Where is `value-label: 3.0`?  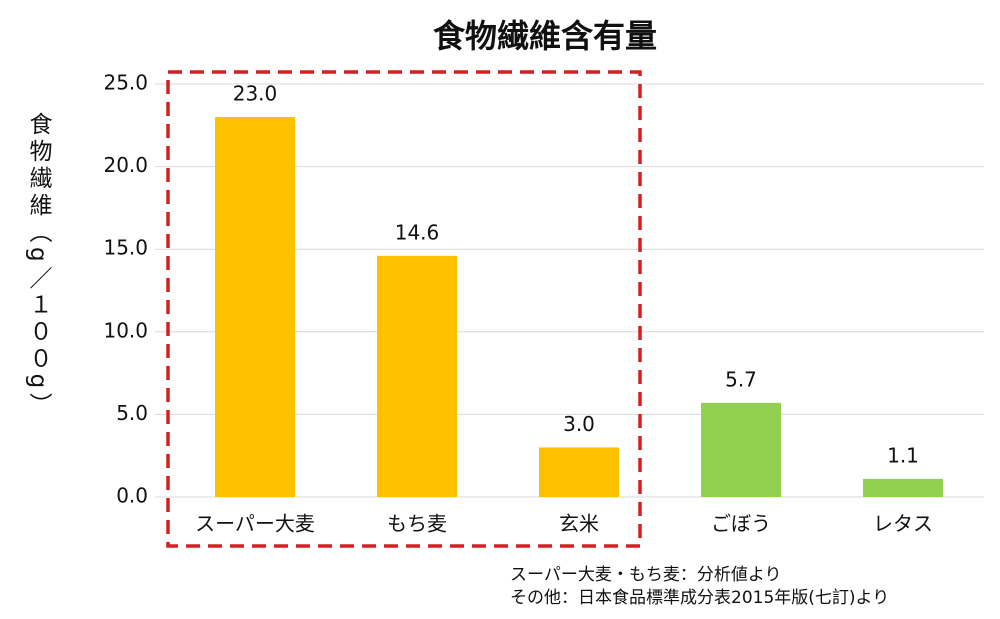
value-label: 3.0 is located at coordinates (579, 424).